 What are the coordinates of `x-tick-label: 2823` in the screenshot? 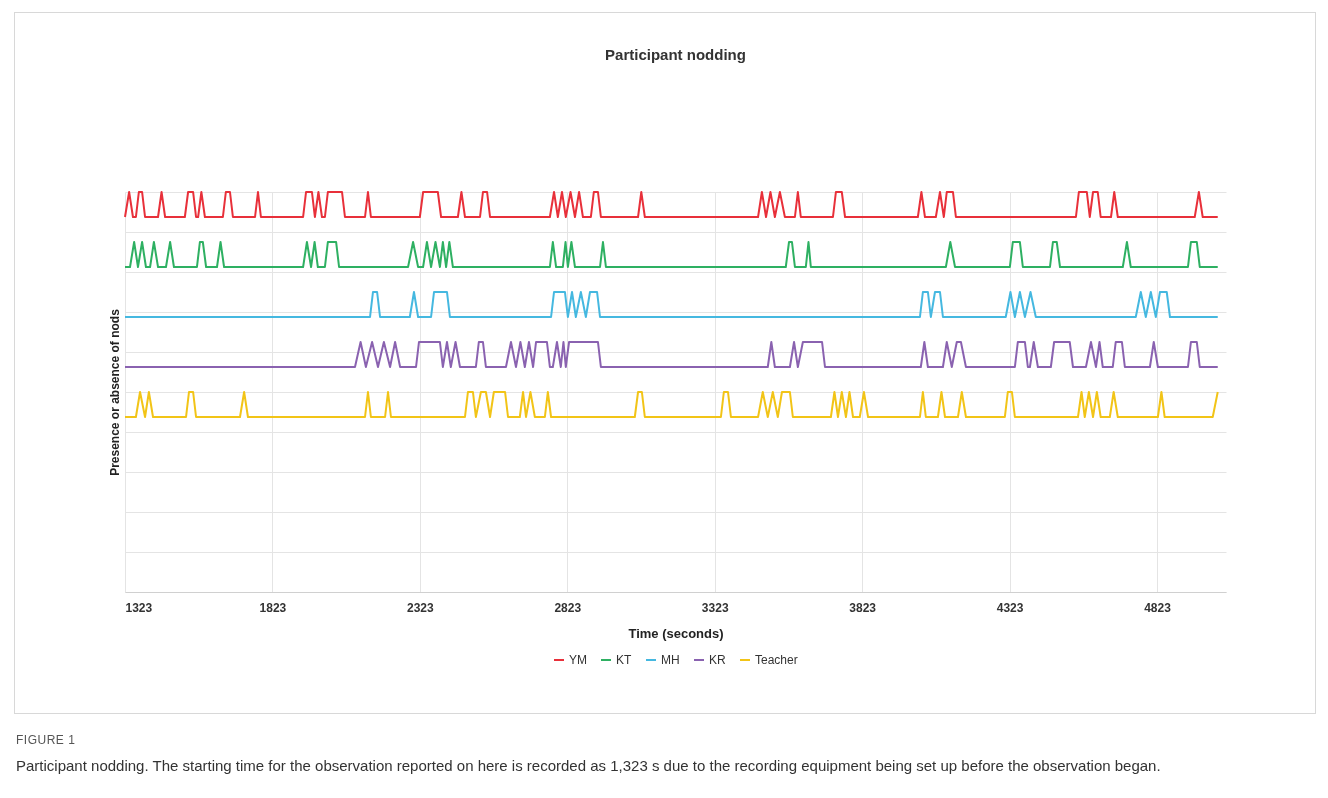 It's located at (568, 607).